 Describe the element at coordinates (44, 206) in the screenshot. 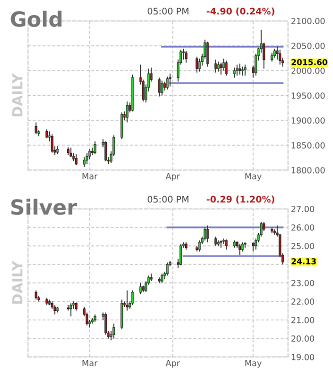

I see `chart-title: Silver` at that location.